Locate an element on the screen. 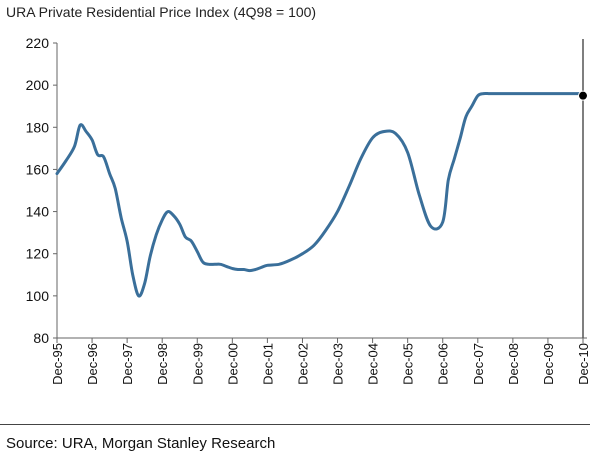  source-divider is located at coordinates (295, 424).